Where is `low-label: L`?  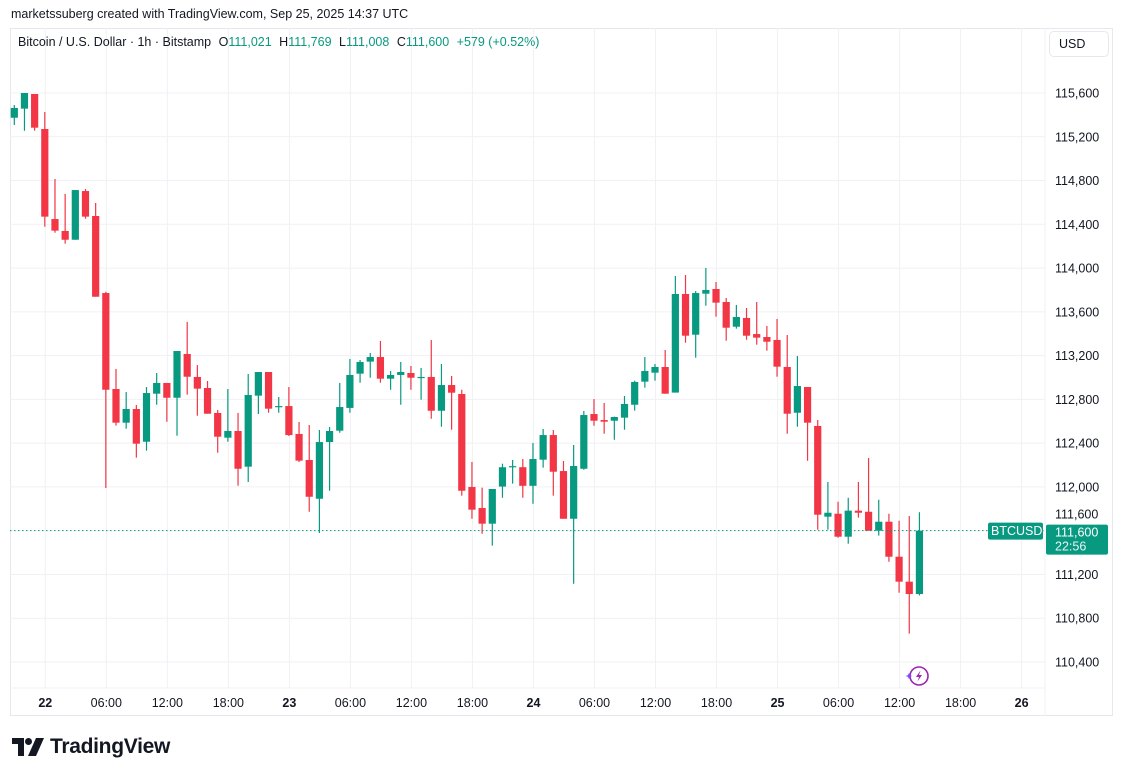 low-label: L is located at coordinates (342, 42).